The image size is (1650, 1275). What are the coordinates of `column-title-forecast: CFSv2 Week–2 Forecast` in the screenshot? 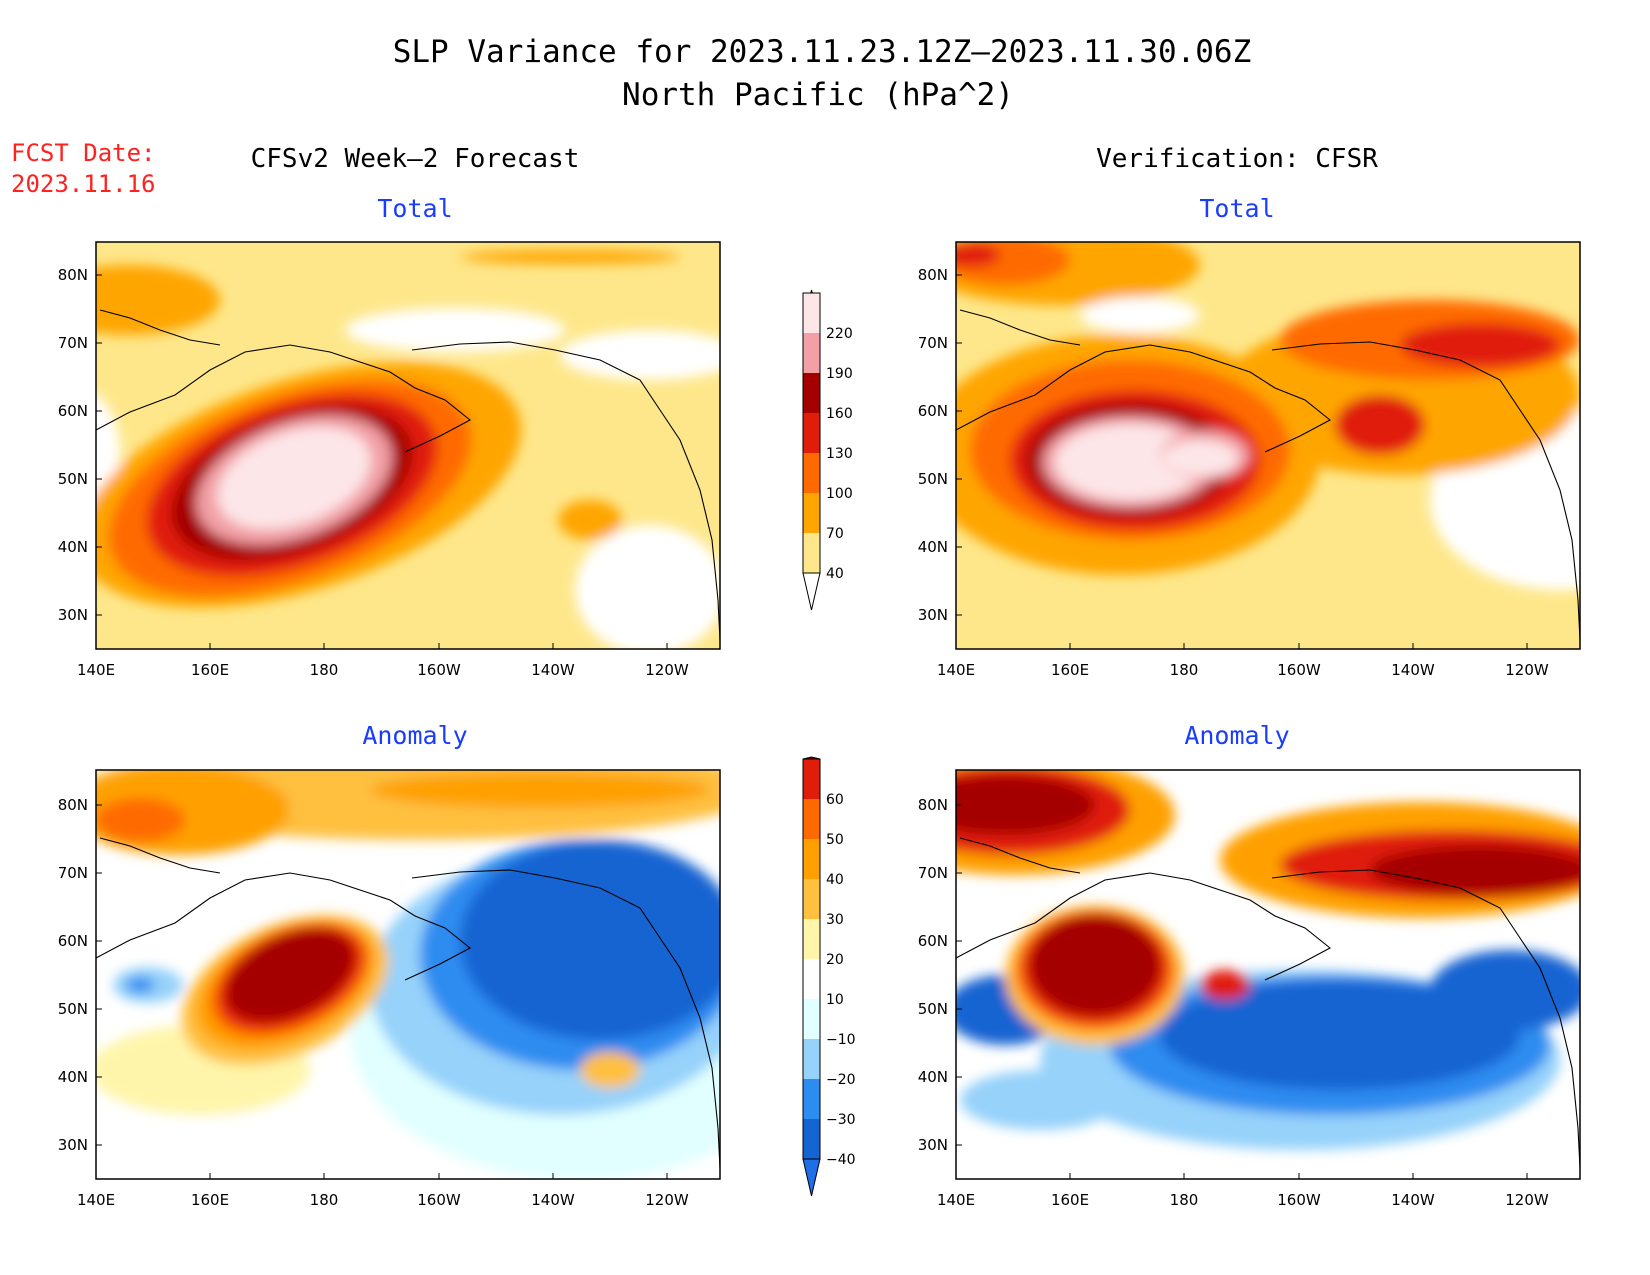 It's located at (415, 159).